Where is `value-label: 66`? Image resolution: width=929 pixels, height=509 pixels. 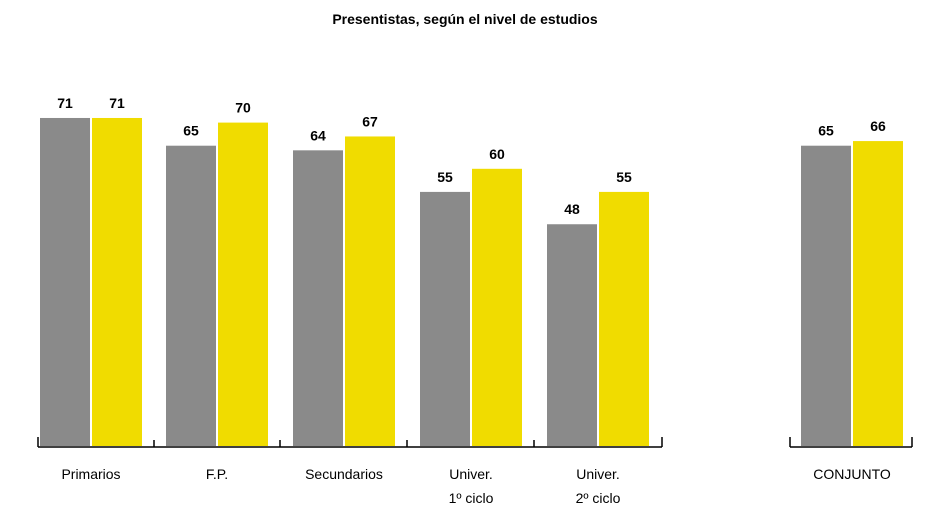 value-label: 66 is located at coordinates (878, 126).